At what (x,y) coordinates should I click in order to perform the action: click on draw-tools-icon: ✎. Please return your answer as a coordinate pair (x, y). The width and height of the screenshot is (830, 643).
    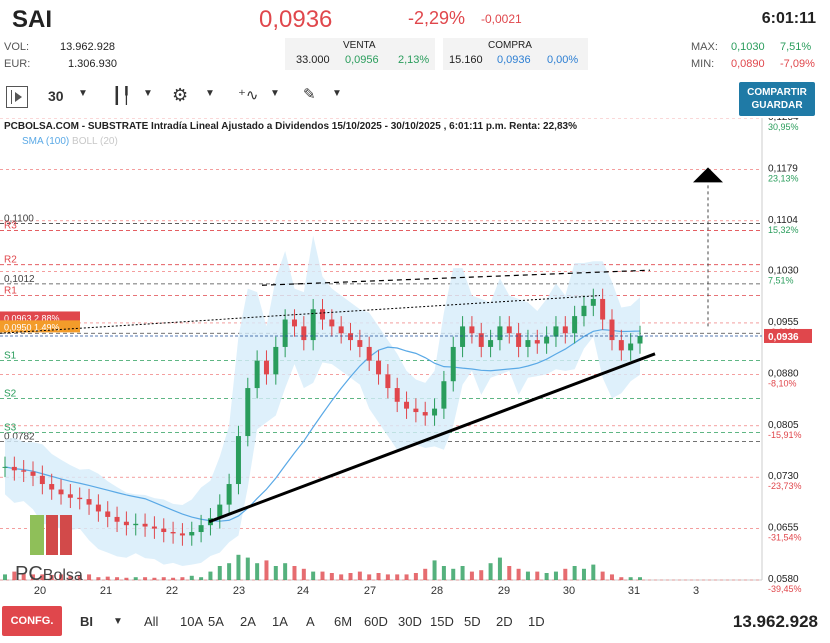
    Looking at the image, I should click on (309, 94).